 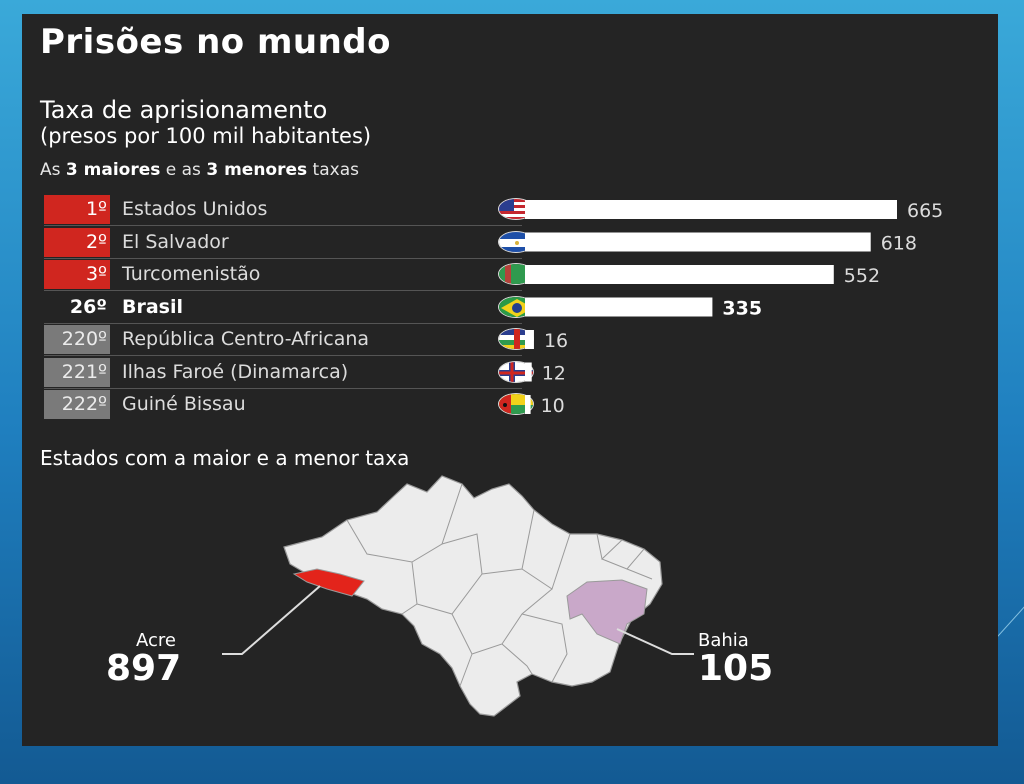 I want to click on table-row: 1º Estados Unidos, so click(x=289, y=210).